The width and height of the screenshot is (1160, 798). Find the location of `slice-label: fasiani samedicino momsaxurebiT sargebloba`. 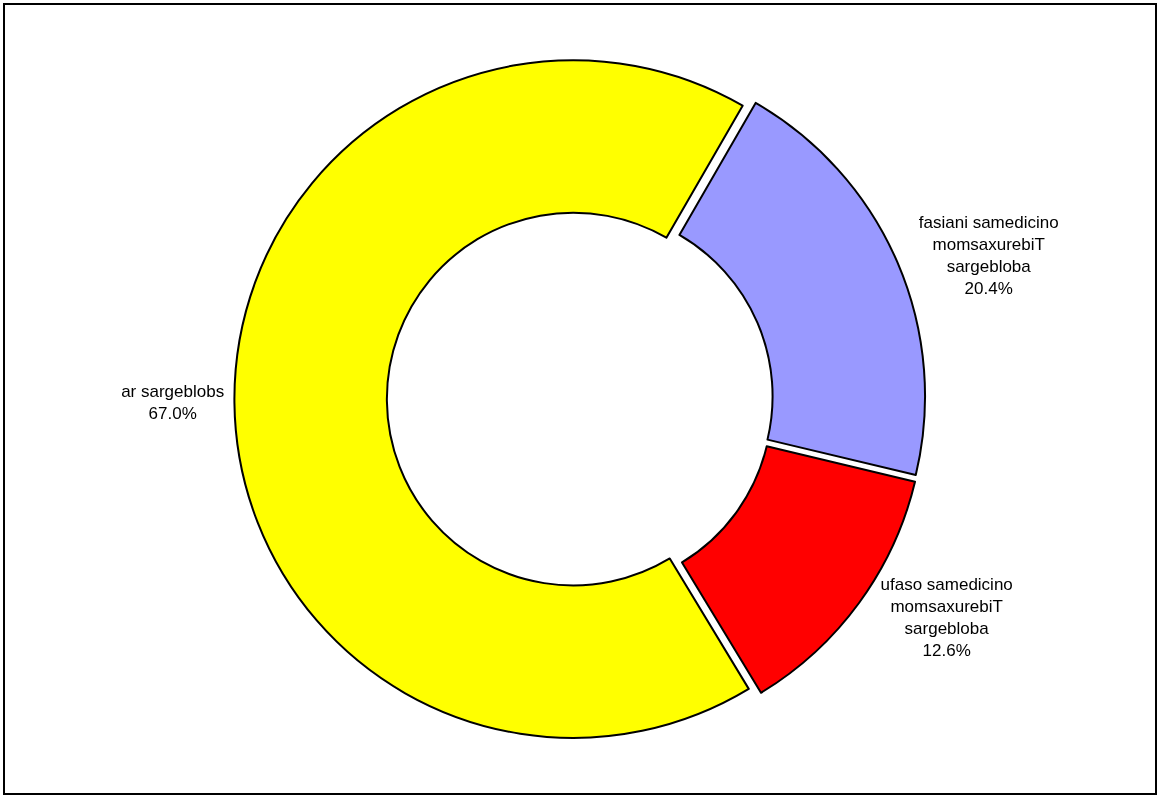

slice-label: fasiani samedicino momsaxurebiT sargebloba is located at coordinates (988, 245).